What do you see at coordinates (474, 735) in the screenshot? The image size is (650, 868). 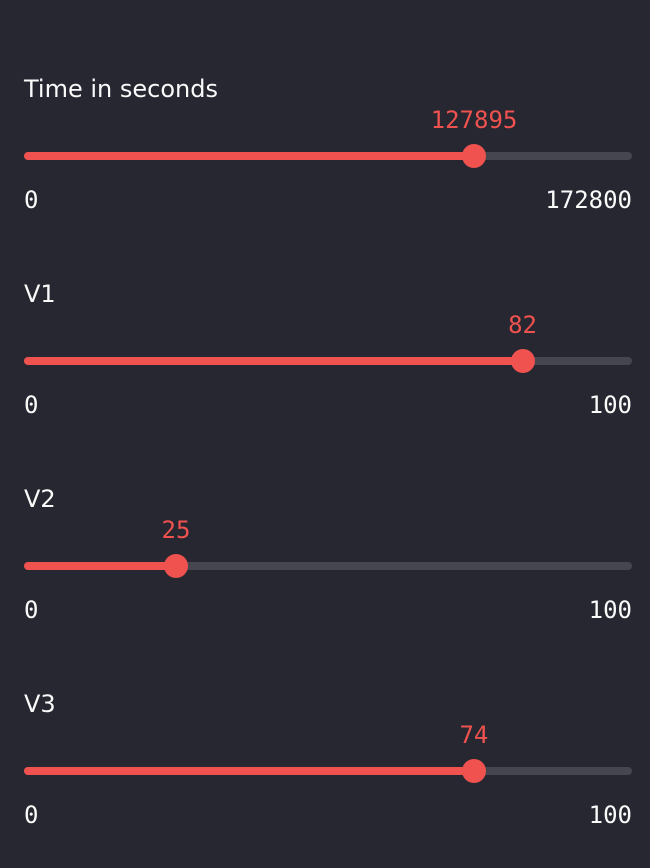 I see `slider-value: 74` at bounding box center [474, 735].